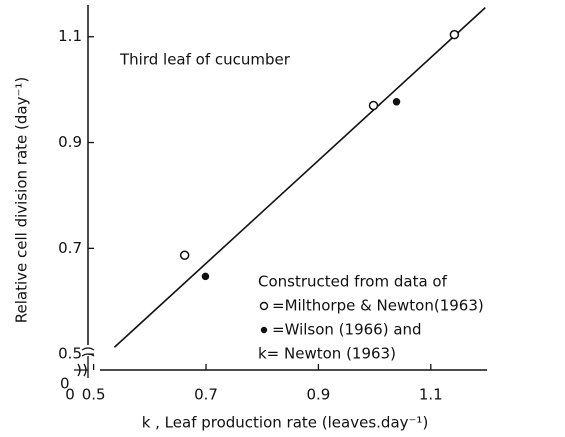  Describe the element at coordinates (347, 330) in the screenshot. I see `legend-label: =Wilson (1966) and` at that location.